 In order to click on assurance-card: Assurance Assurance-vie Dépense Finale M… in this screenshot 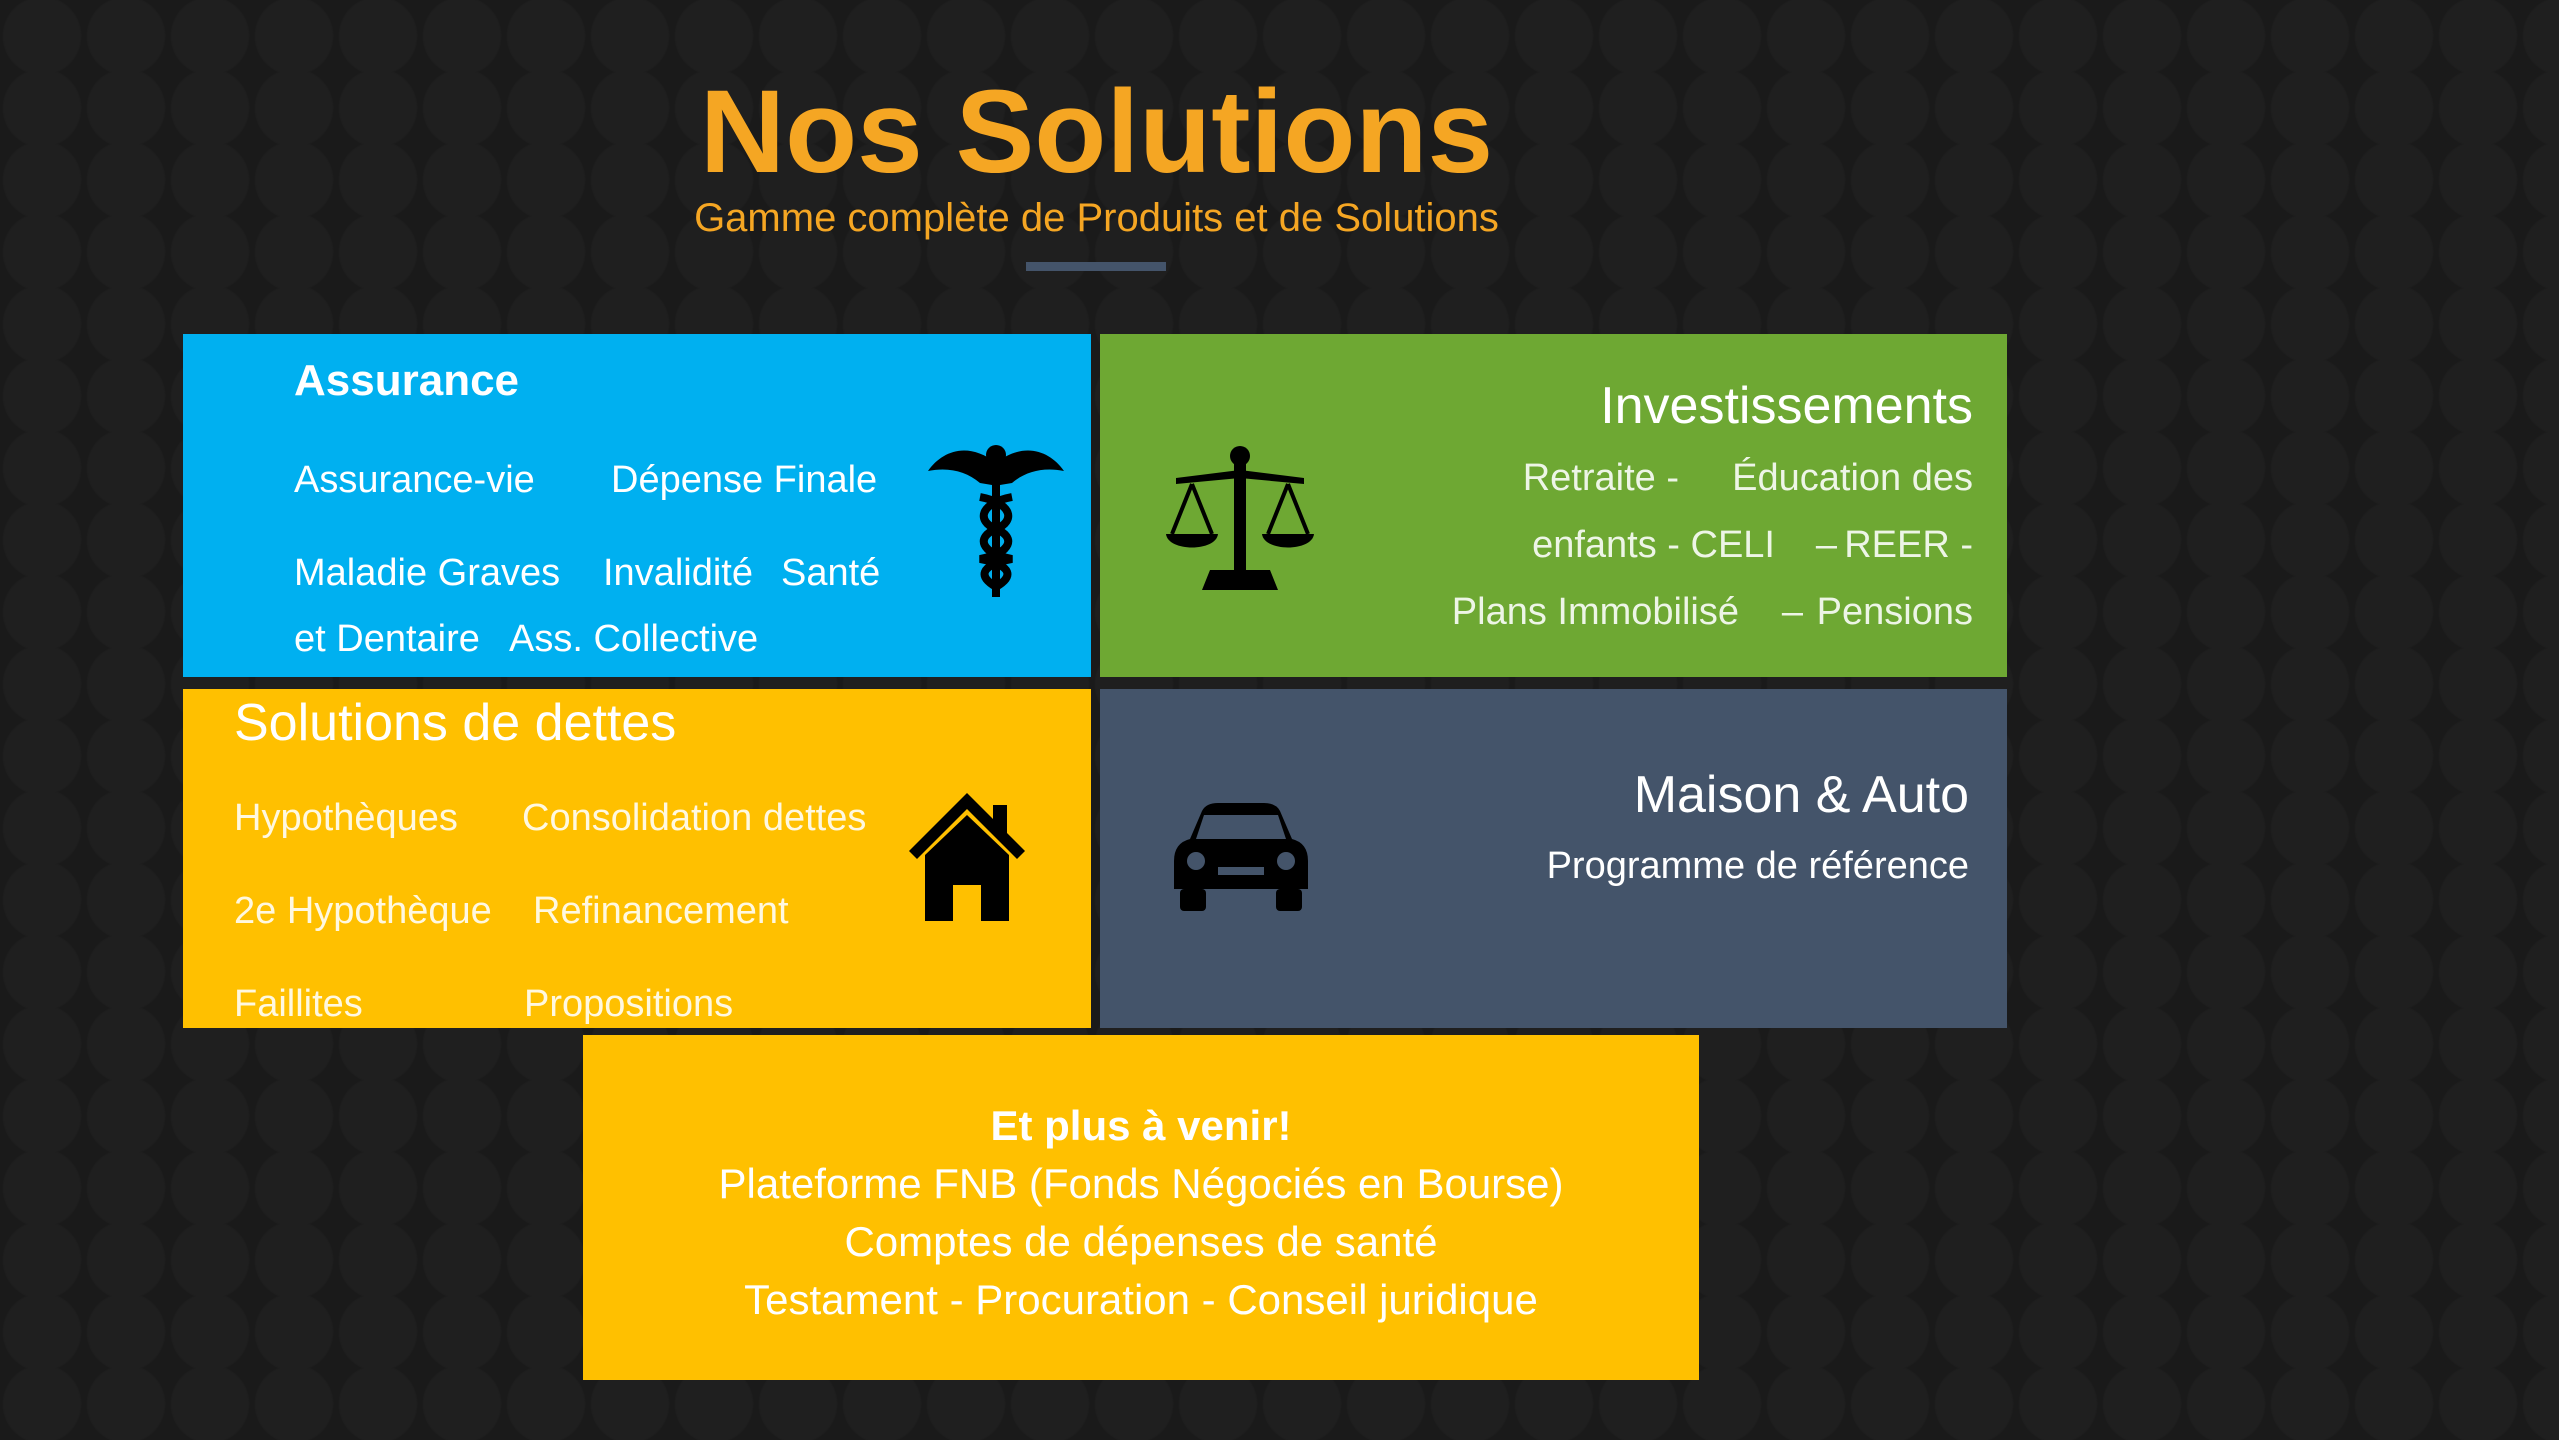, I will do `click(637, 505)`.